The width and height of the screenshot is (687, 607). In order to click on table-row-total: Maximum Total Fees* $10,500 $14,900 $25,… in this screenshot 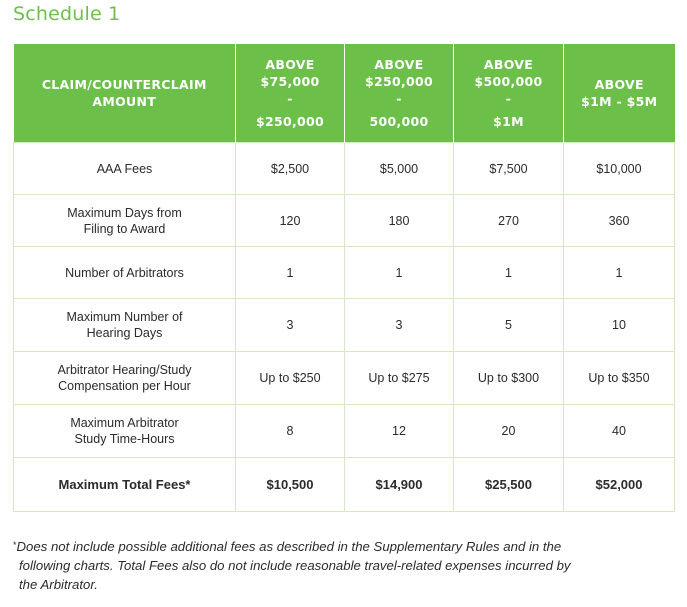, I will do `click(344, 484)`.